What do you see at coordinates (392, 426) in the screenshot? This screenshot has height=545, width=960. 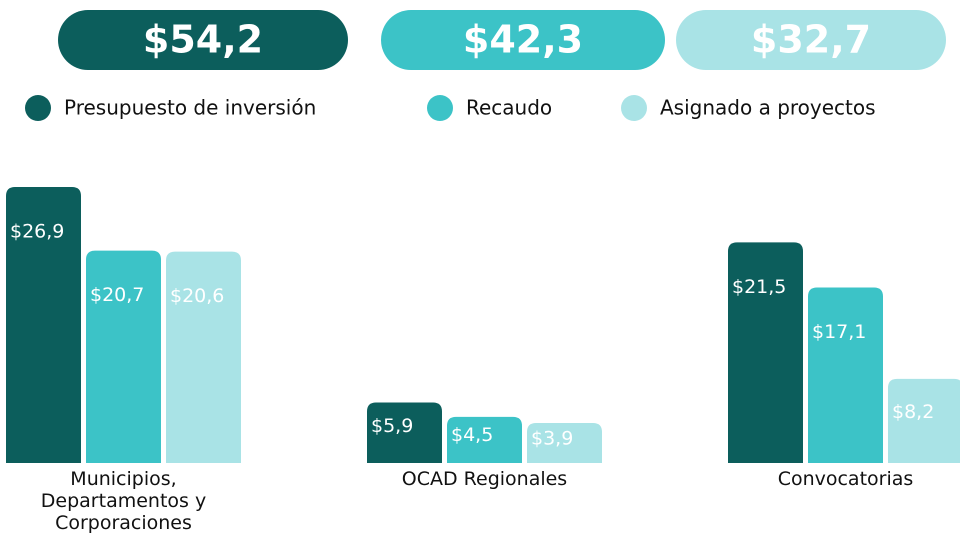 I see `value-label: $5,9` at bounding box center [392, 426].